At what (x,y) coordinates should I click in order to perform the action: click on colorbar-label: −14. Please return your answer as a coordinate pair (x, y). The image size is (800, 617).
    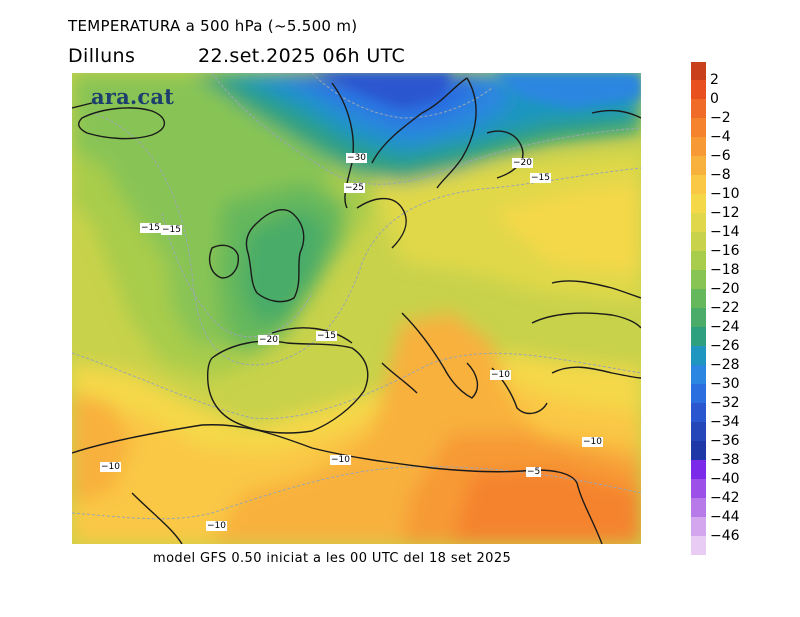
    Looking at the image, I should click on (725, 232).